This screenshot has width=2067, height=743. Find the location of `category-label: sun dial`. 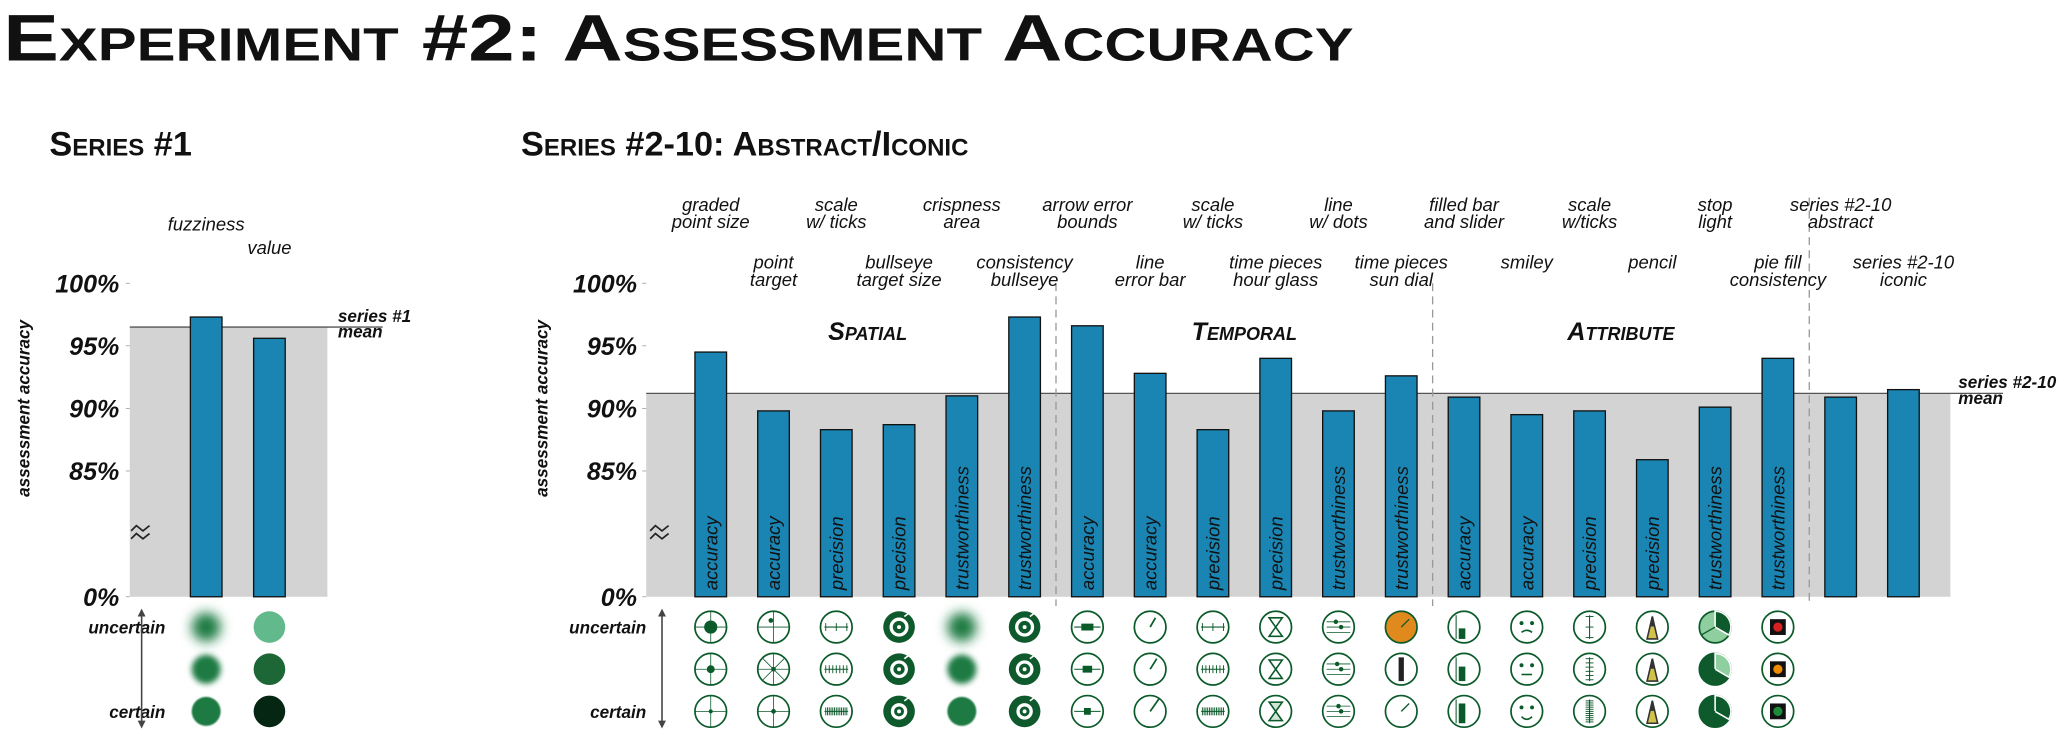

category-label: sun dial is located at coordinates (1401, 279).